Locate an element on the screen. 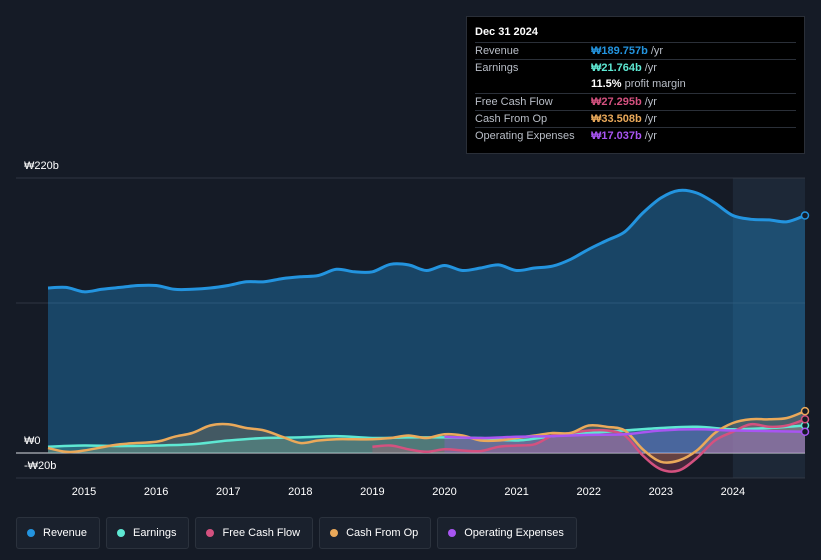 Image resolution: width=821 pixels, height=560 pixels. tooltip-row-cfo: Cash From Op ₩33.508b /yr is located at coordinates (635, 118).